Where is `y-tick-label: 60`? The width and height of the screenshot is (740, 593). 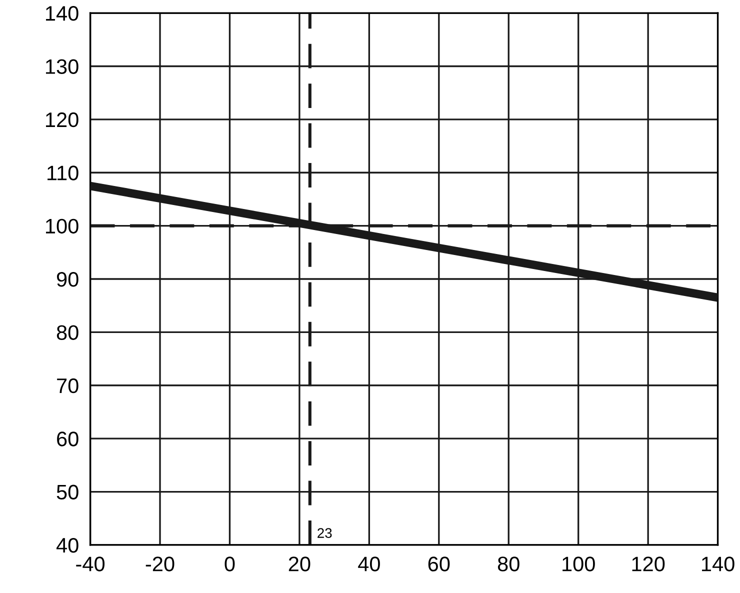
y-tick-label: 60 is located at coordinates (67, 439).